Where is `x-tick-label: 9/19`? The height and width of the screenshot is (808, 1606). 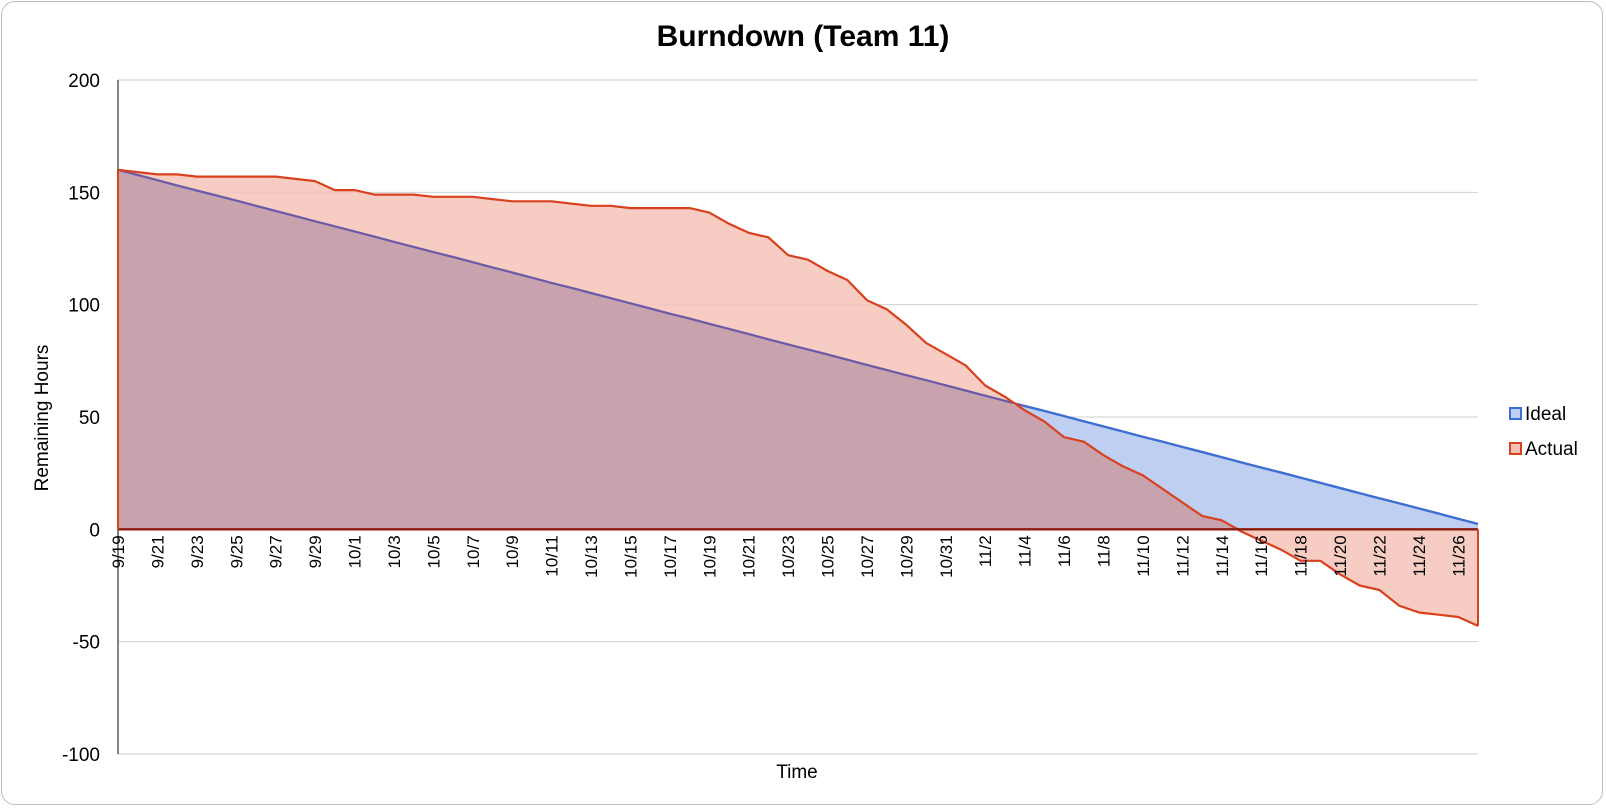
x-tick-label: 9/19 is located at coordinates (118, 551).